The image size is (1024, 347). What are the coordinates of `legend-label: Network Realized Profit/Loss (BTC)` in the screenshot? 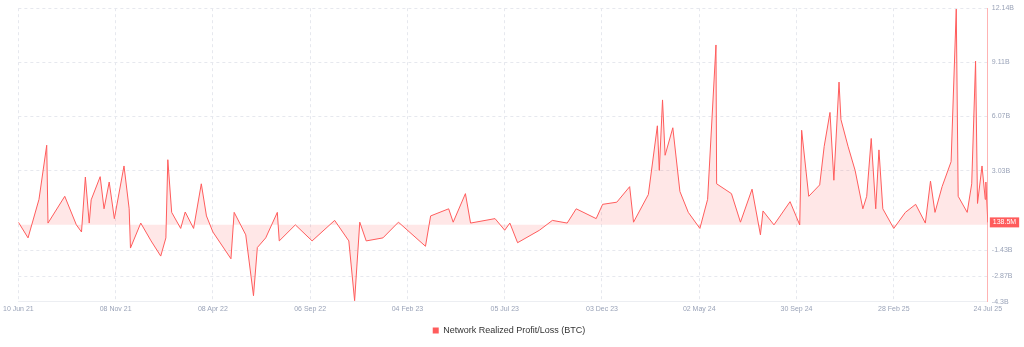 It's located at (514, 329).